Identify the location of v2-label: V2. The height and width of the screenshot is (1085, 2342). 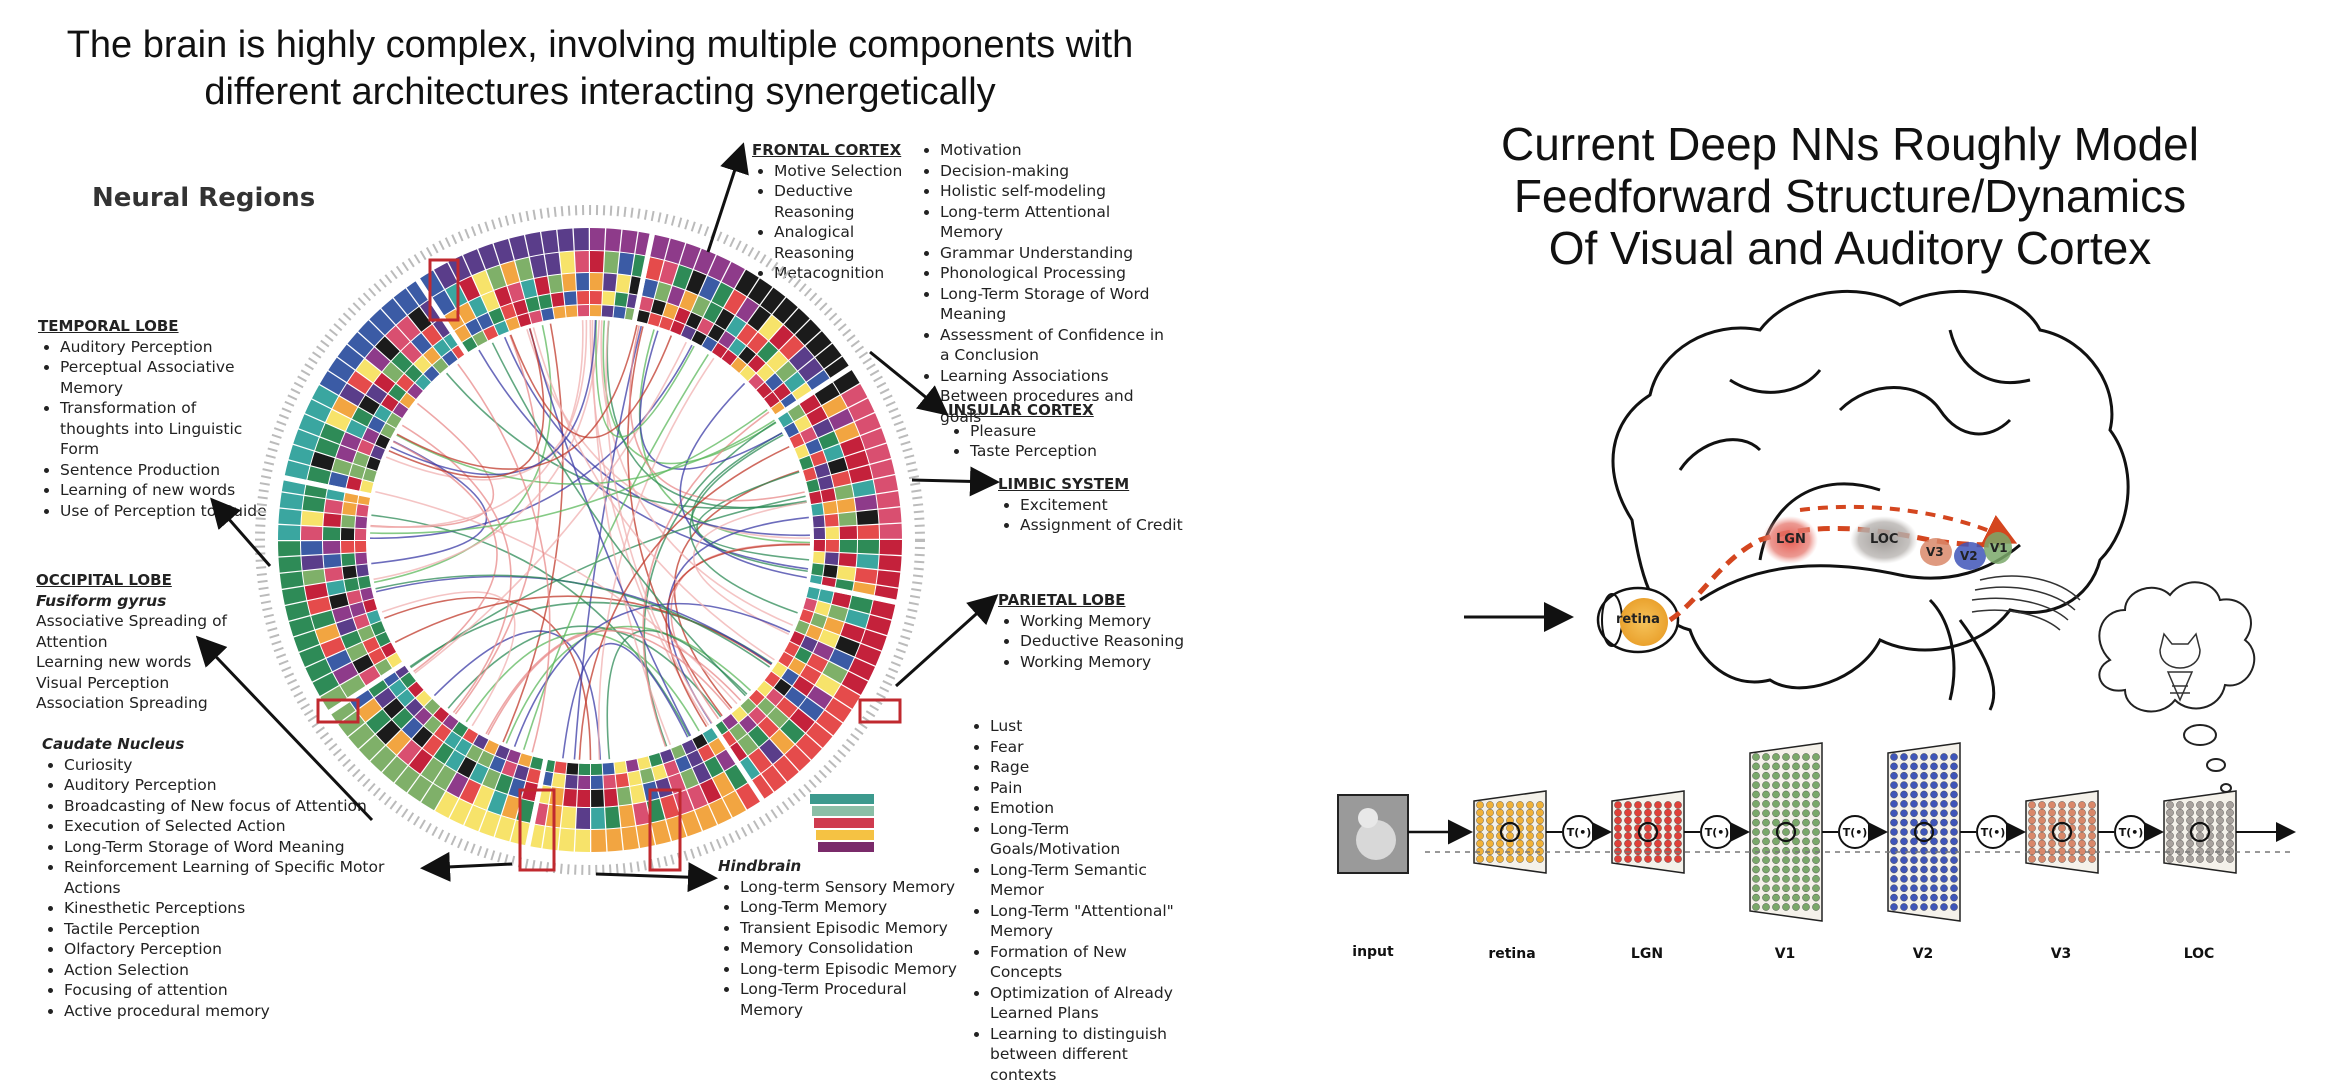
(1969, 556).